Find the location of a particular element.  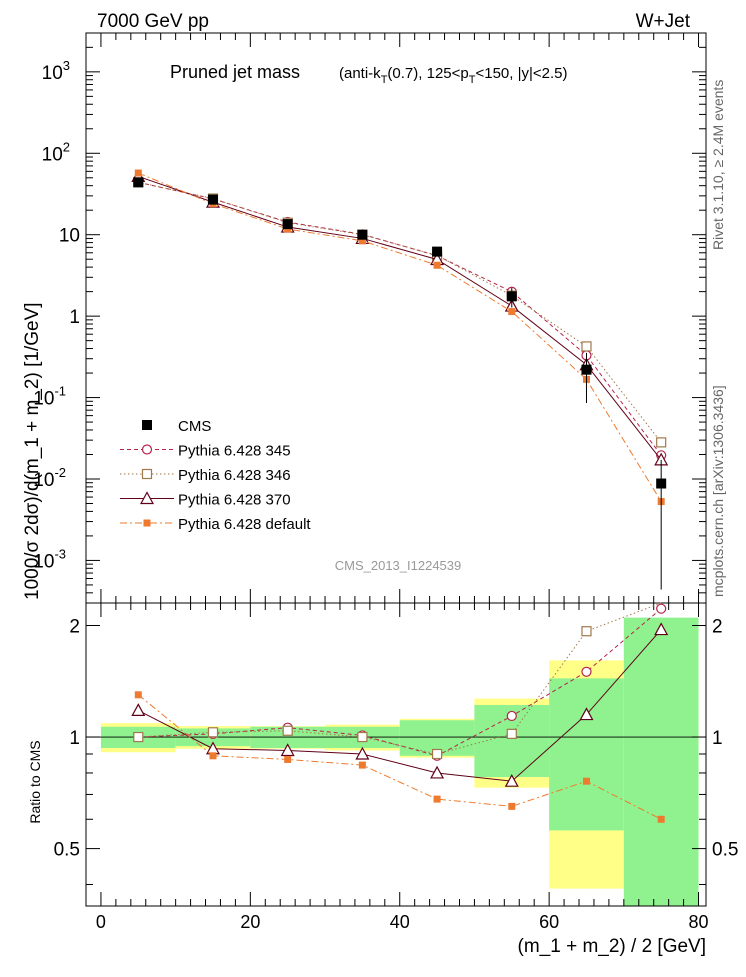

legend-label: Pythia 6.428 346 is located at coordinates (234, 475).